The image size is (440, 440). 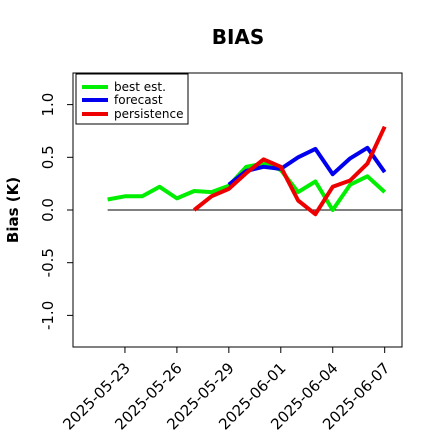 What do you see at coordinates (140, 87) in the screenshot?
I see `legend-label-best-est: best est.` at bounding box center [140, 87].